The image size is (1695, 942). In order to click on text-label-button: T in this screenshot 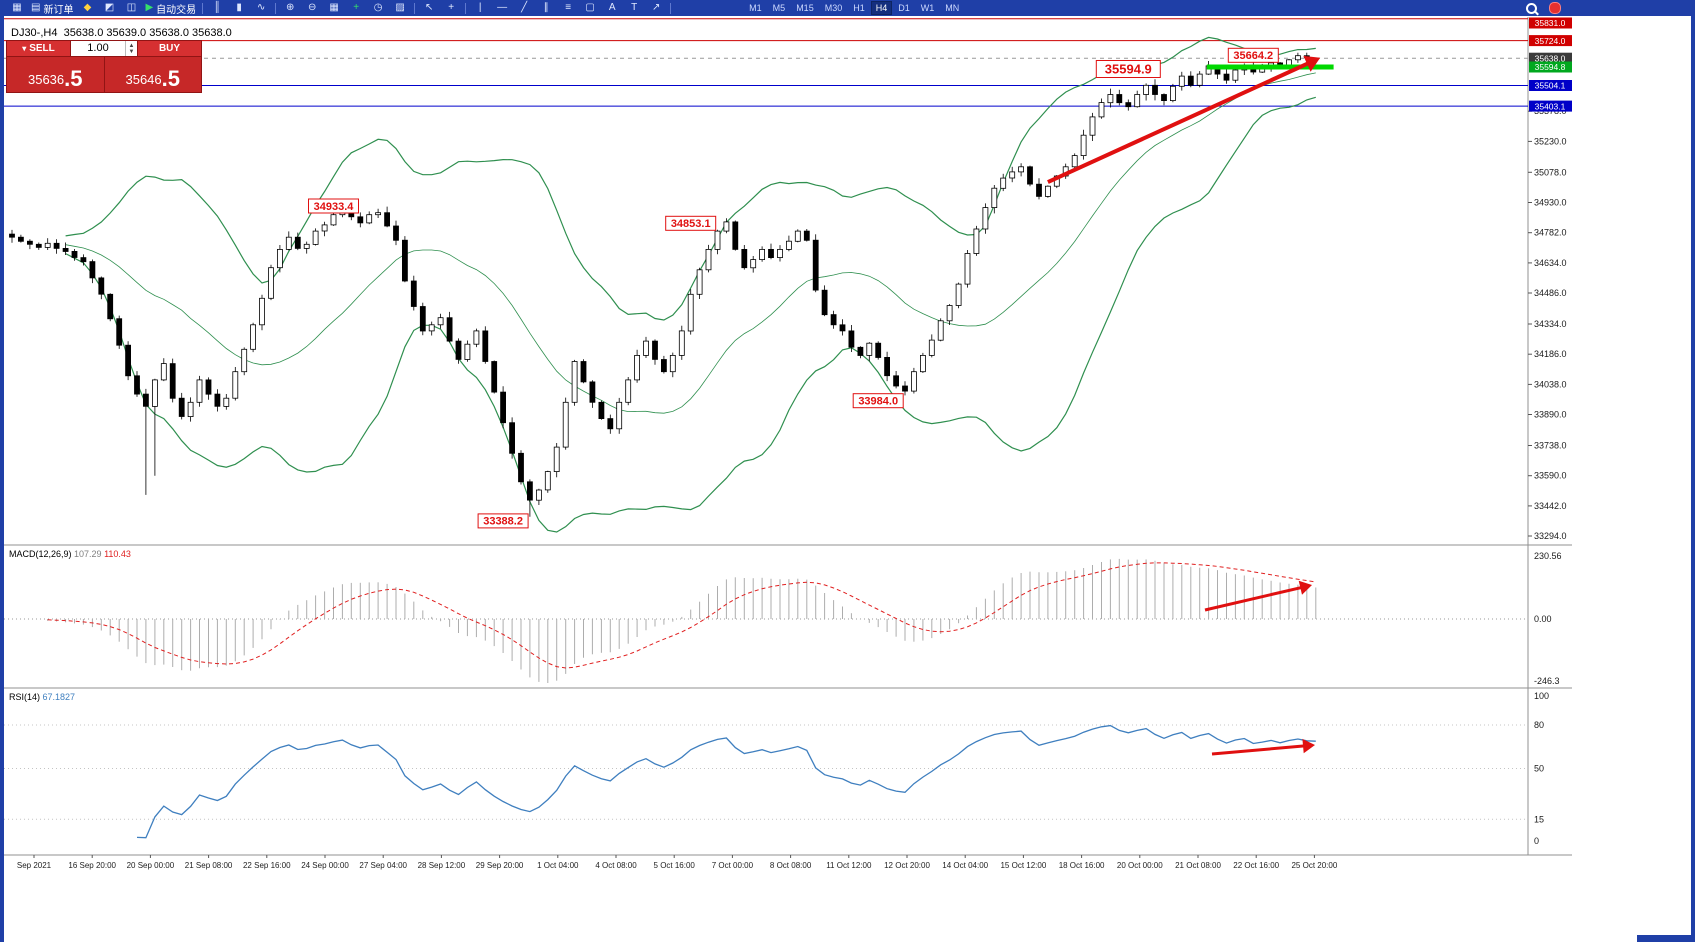, I will do `click(634, 8)`.